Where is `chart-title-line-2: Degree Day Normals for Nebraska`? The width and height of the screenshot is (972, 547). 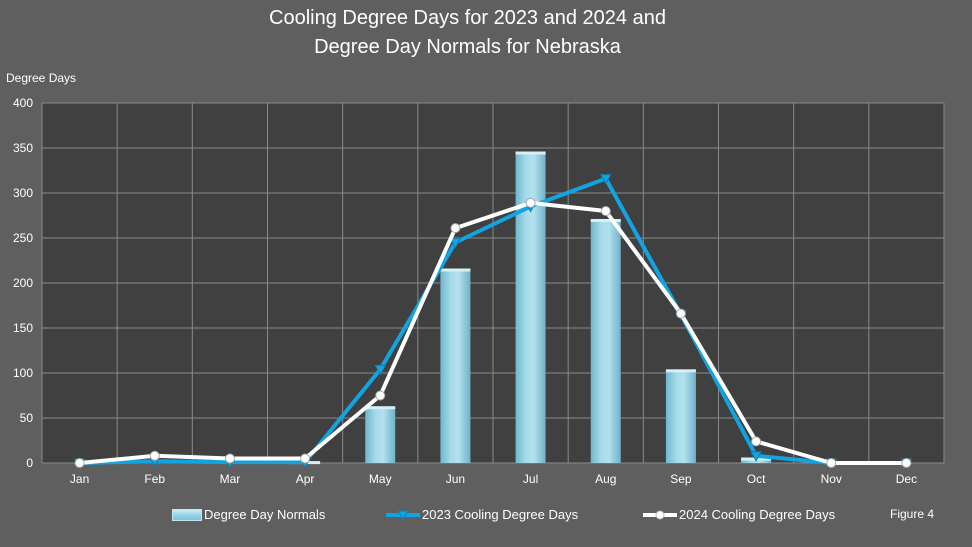 chart-title-line-2: Degree Day Normals for Nebraska is located at coordinates (467, 47).